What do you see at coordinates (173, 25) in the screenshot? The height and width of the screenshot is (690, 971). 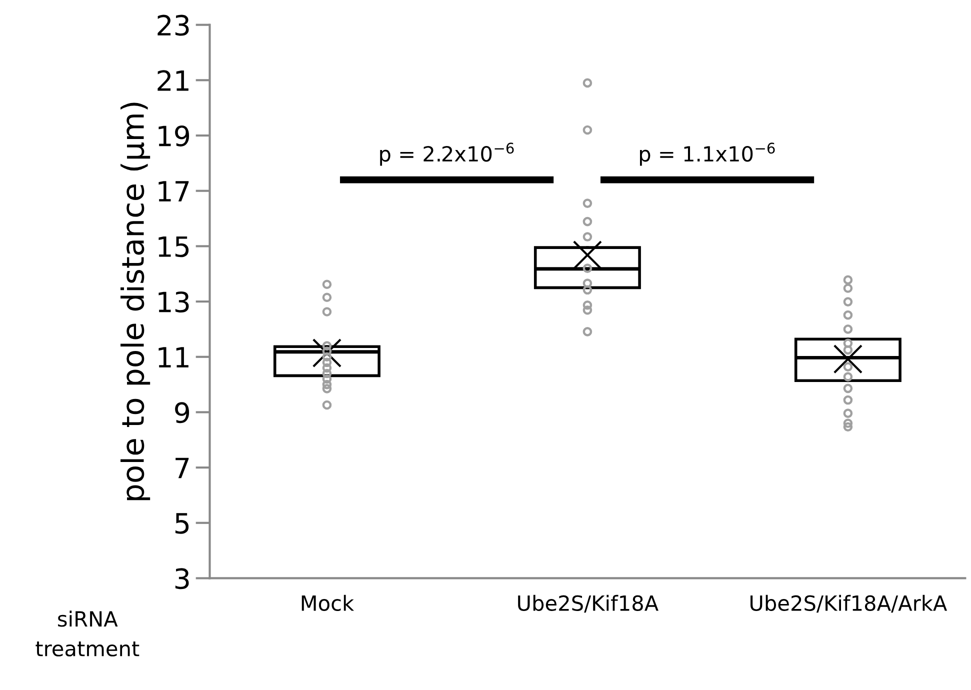 I see `y-tick-label: 23` at bounding box center [173, 25].